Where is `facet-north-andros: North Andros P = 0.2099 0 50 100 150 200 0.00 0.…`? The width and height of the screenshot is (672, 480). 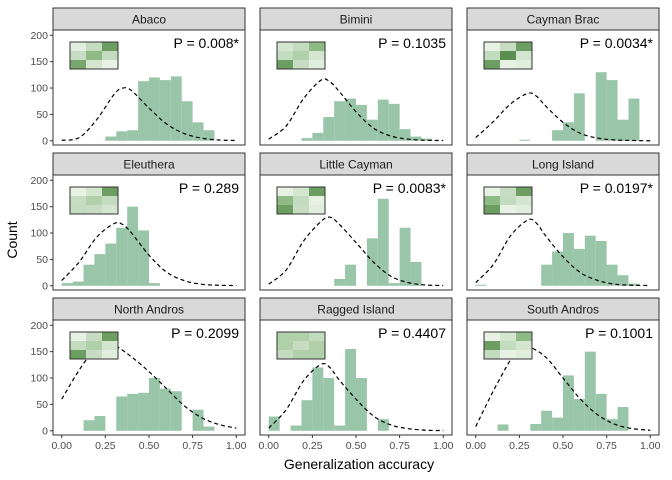 facet-north-andros: North Andros P = 0.2099 0 50 100 150 200 0.00 0.… is located at coordinates (138, 374).